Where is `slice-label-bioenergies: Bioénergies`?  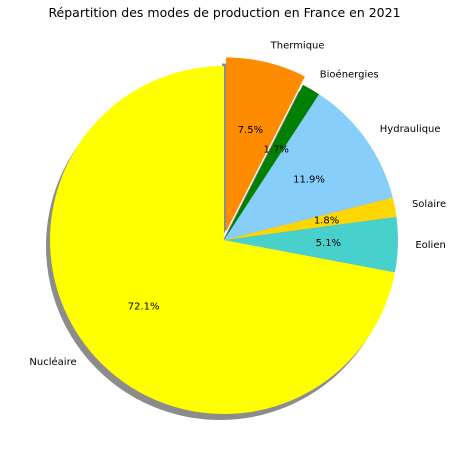 slice-label-bioenergies: Bioénergies is located at coordinates (349, 74).